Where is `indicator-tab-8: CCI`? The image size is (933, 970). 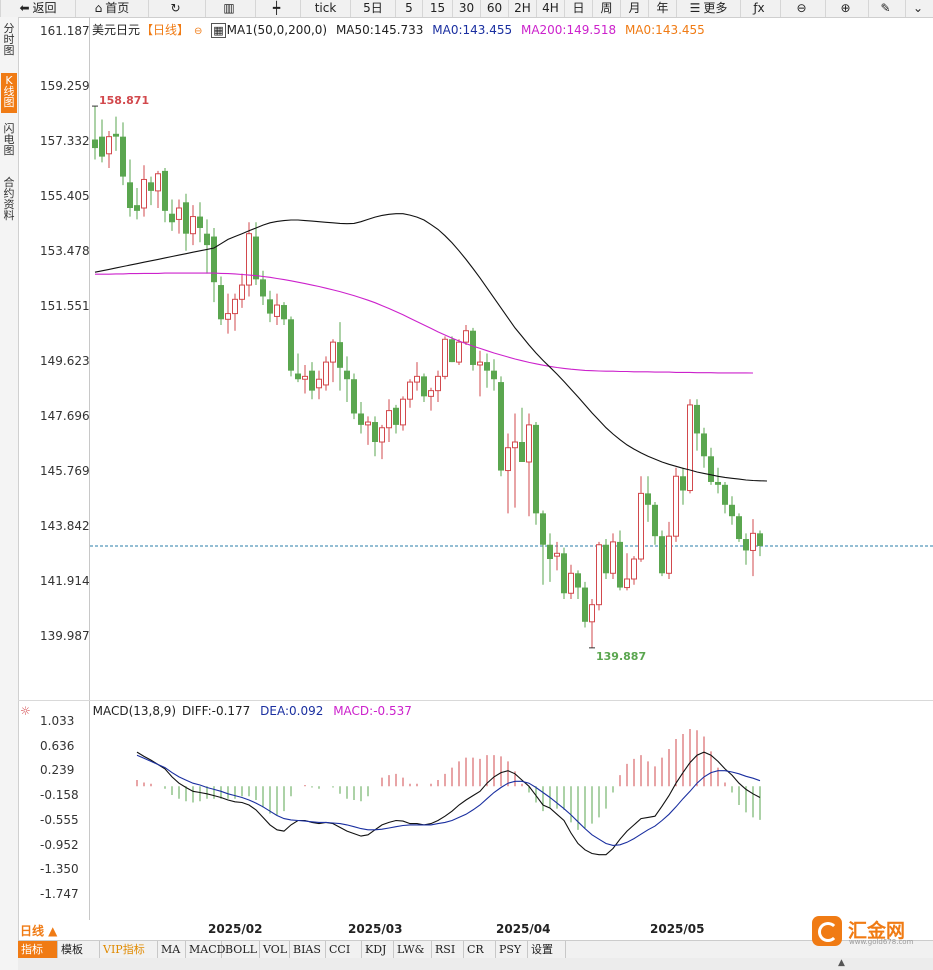
indicator-tab-8: CCI is located at coordinates (344, 949).